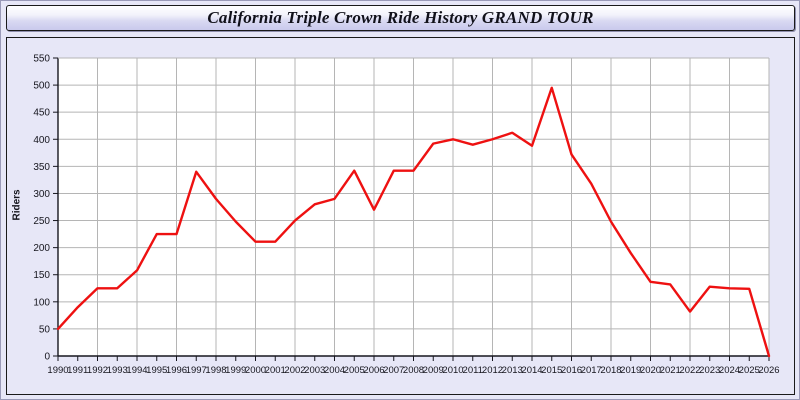 The image size is (800, 400). What do you see at coordinates (650, 370) in the screenshot?
I see `x-axis-tick-label: 2020` at bounding box center [650, 370].